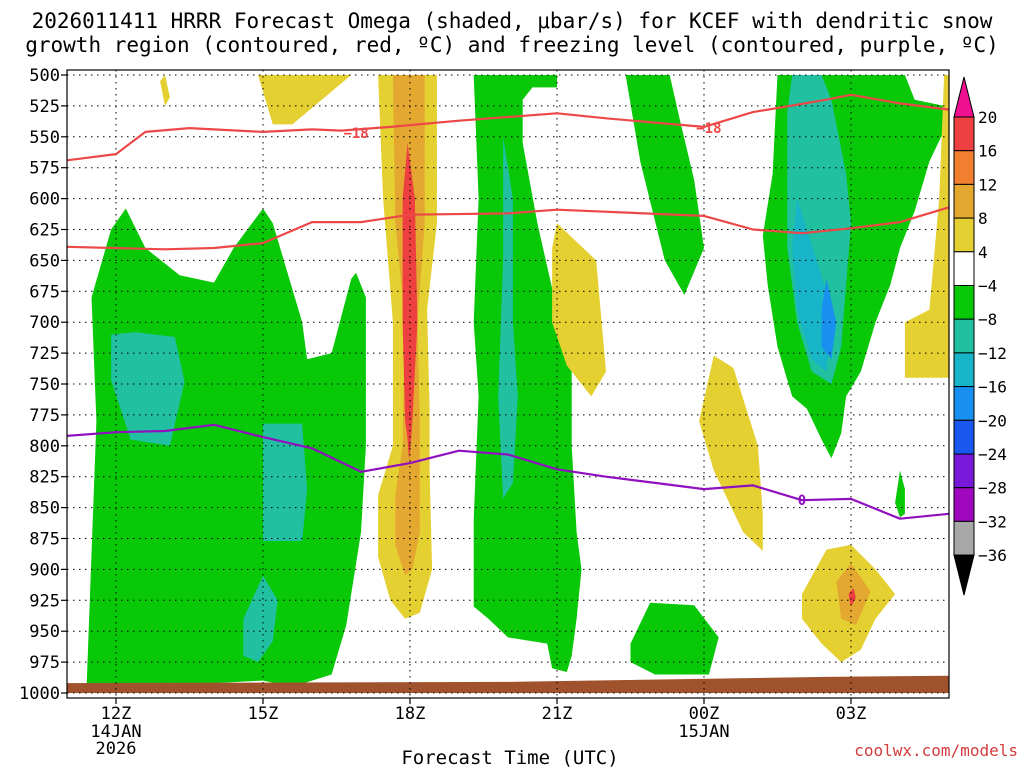  I want to click on y-tick-label: 675, so click(44, 292).